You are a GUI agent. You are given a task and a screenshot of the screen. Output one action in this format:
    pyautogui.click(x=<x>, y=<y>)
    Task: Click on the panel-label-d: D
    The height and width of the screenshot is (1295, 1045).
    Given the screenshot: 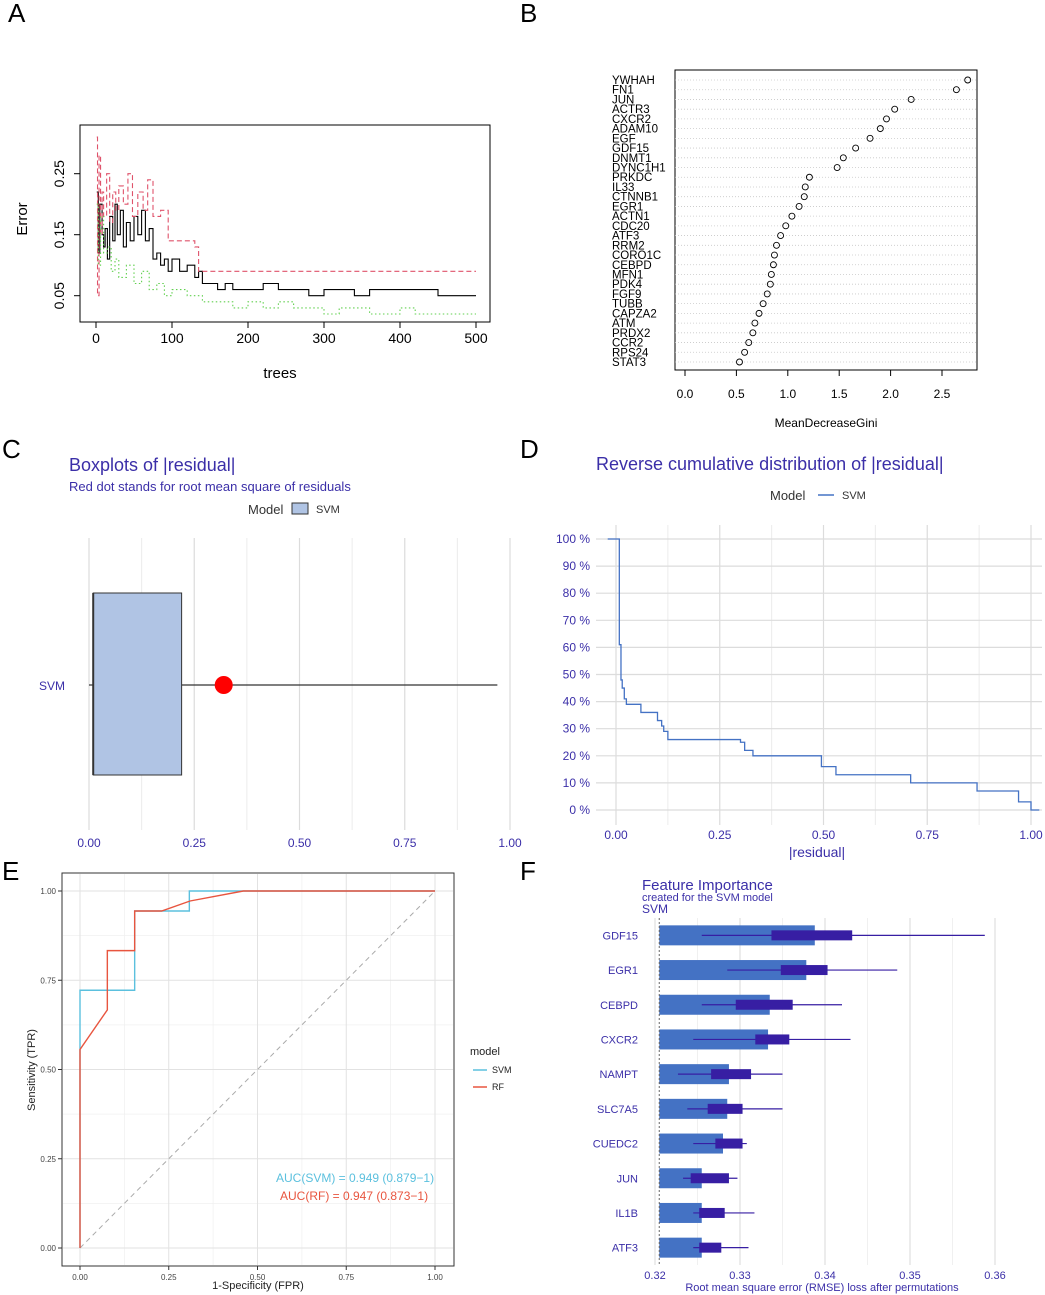 What is the action you would take?
    pyautogui.click(x=529, y=449)
    